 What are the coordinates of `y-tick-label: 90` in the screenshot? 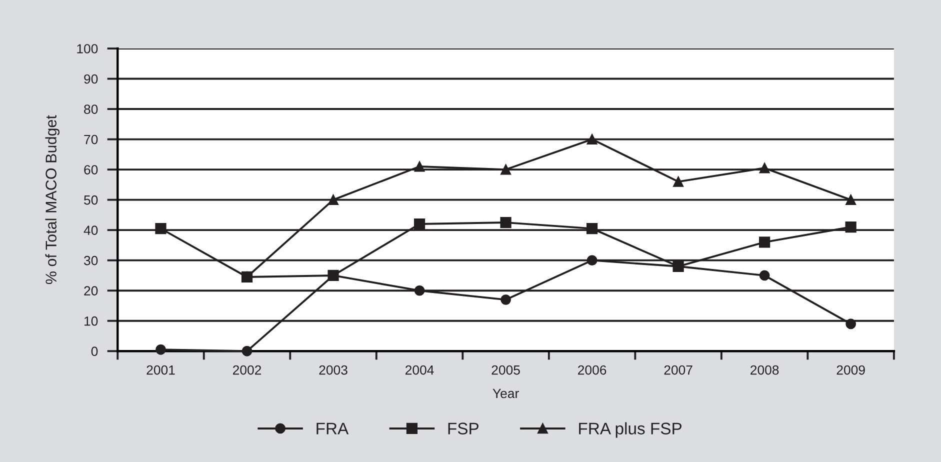 It's located at (91, 79).